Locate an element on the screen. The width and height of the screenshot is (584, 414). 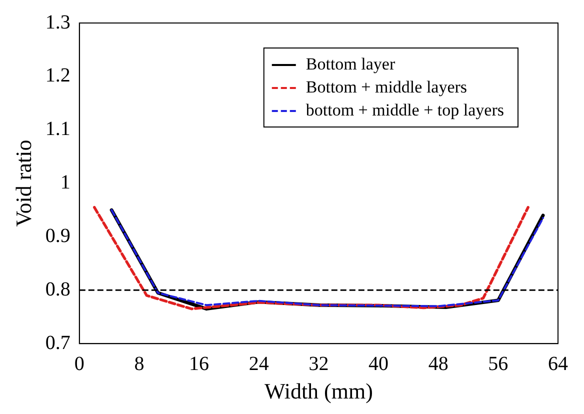
y-tick-label: 1.2 is located at coordinates (57, 75).